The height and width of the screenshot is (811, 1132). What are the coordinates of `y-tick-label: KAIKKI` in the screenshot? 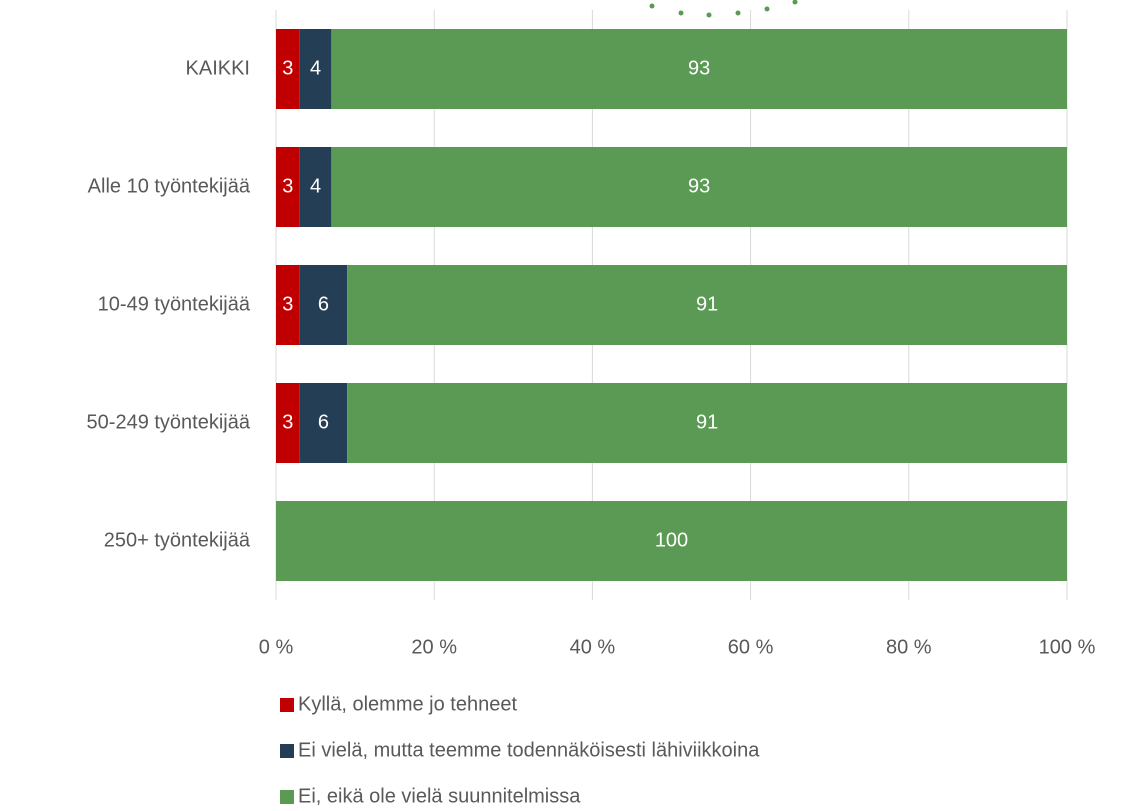 It's located at (218, 68).